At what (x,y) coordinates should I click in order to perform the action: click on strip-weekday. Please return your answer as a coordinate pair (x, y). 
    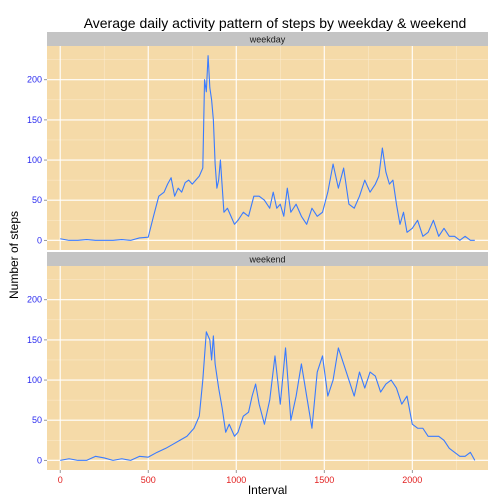
    Looking at the image, I should click on (267, 39).